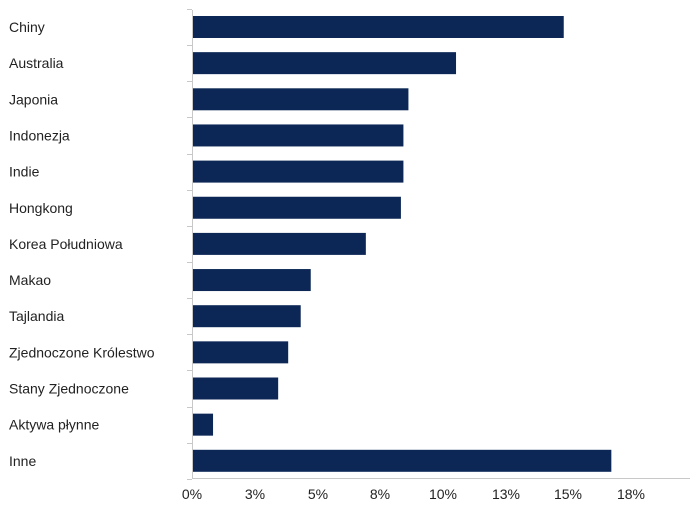 The image size is (690, 507). I want to click on category-label: Korea Południowa, so click(66, 244).